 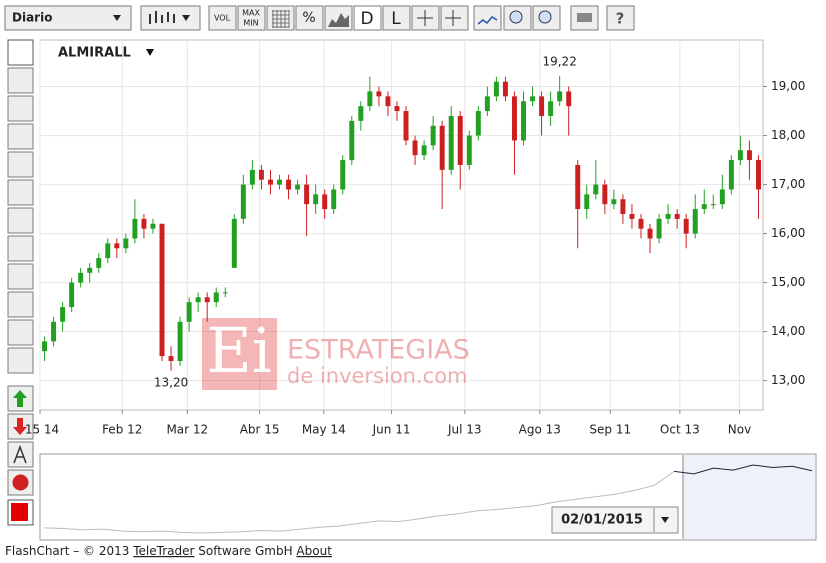 I want to click on high-label: 19,22, so click(x=559, y=61).